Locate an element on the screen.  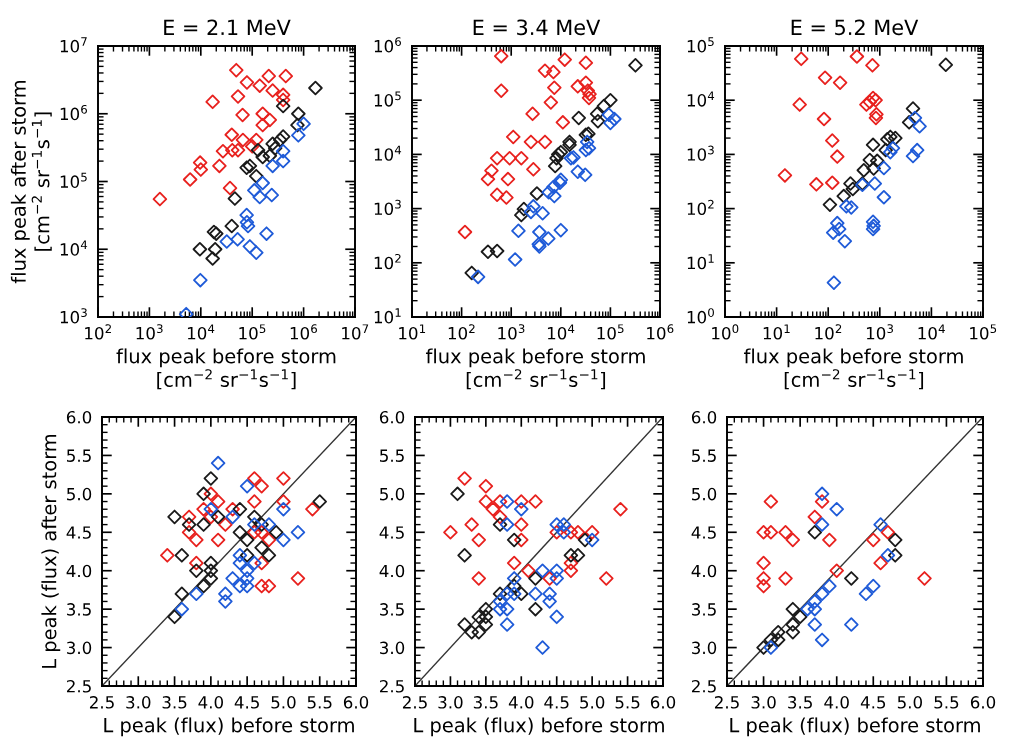
y-axis-title: flux peak after storm [cm$^{−2}$ sr$^{−1}$s$^{−1}$] is located at coordinates (31, 182).